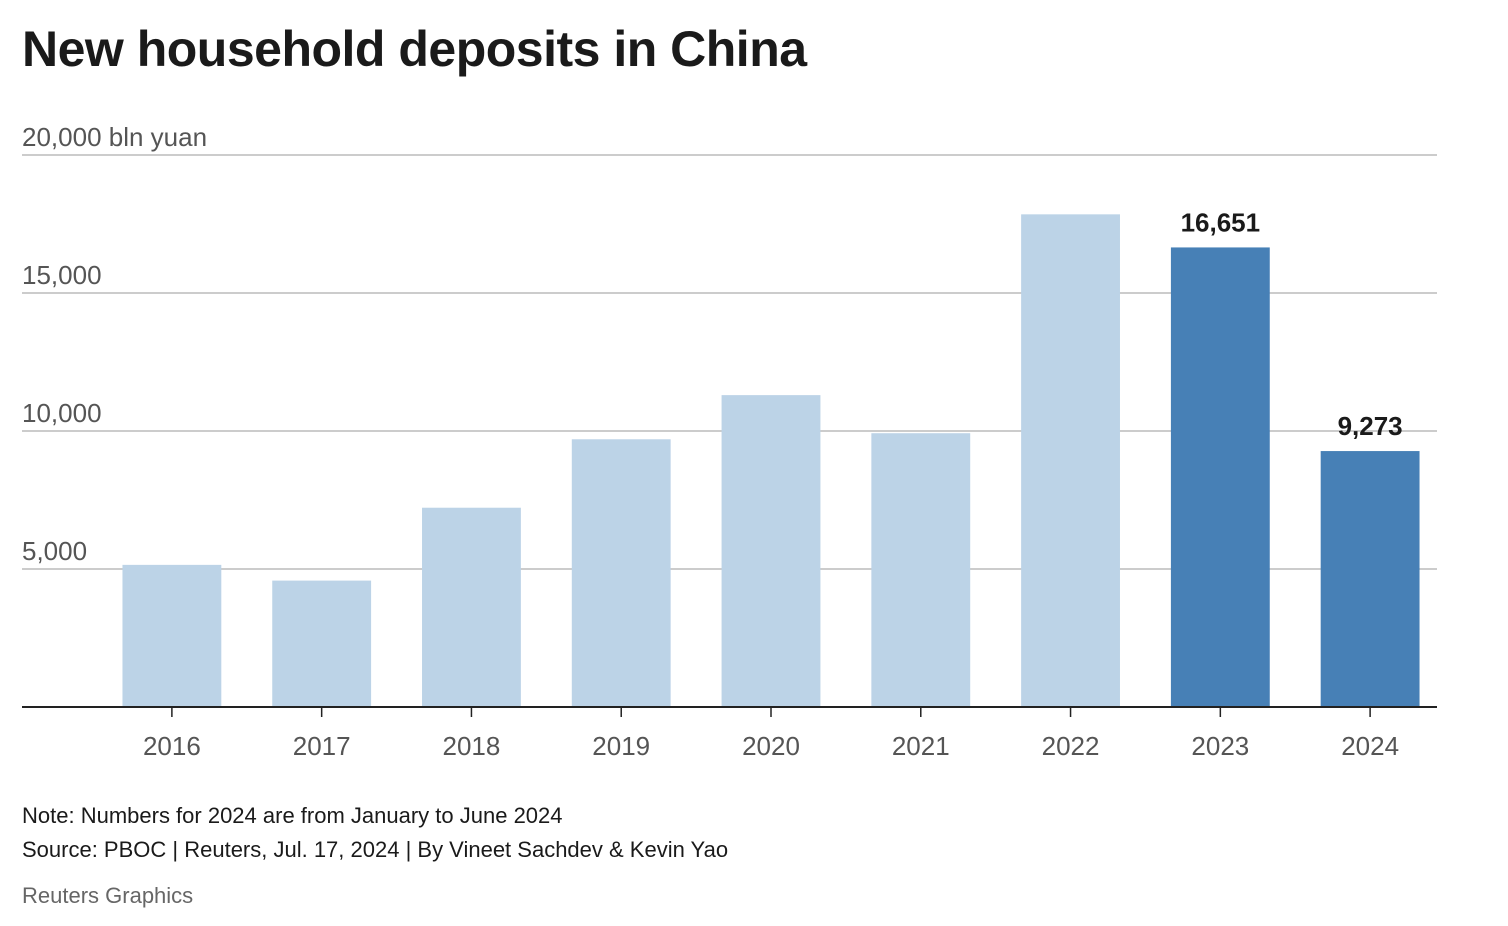 The width and height of the screenshot is (1508, 926). Describe the element at coordinates (1370, 579) in the screenshot. I see `bar-2024` at that location.